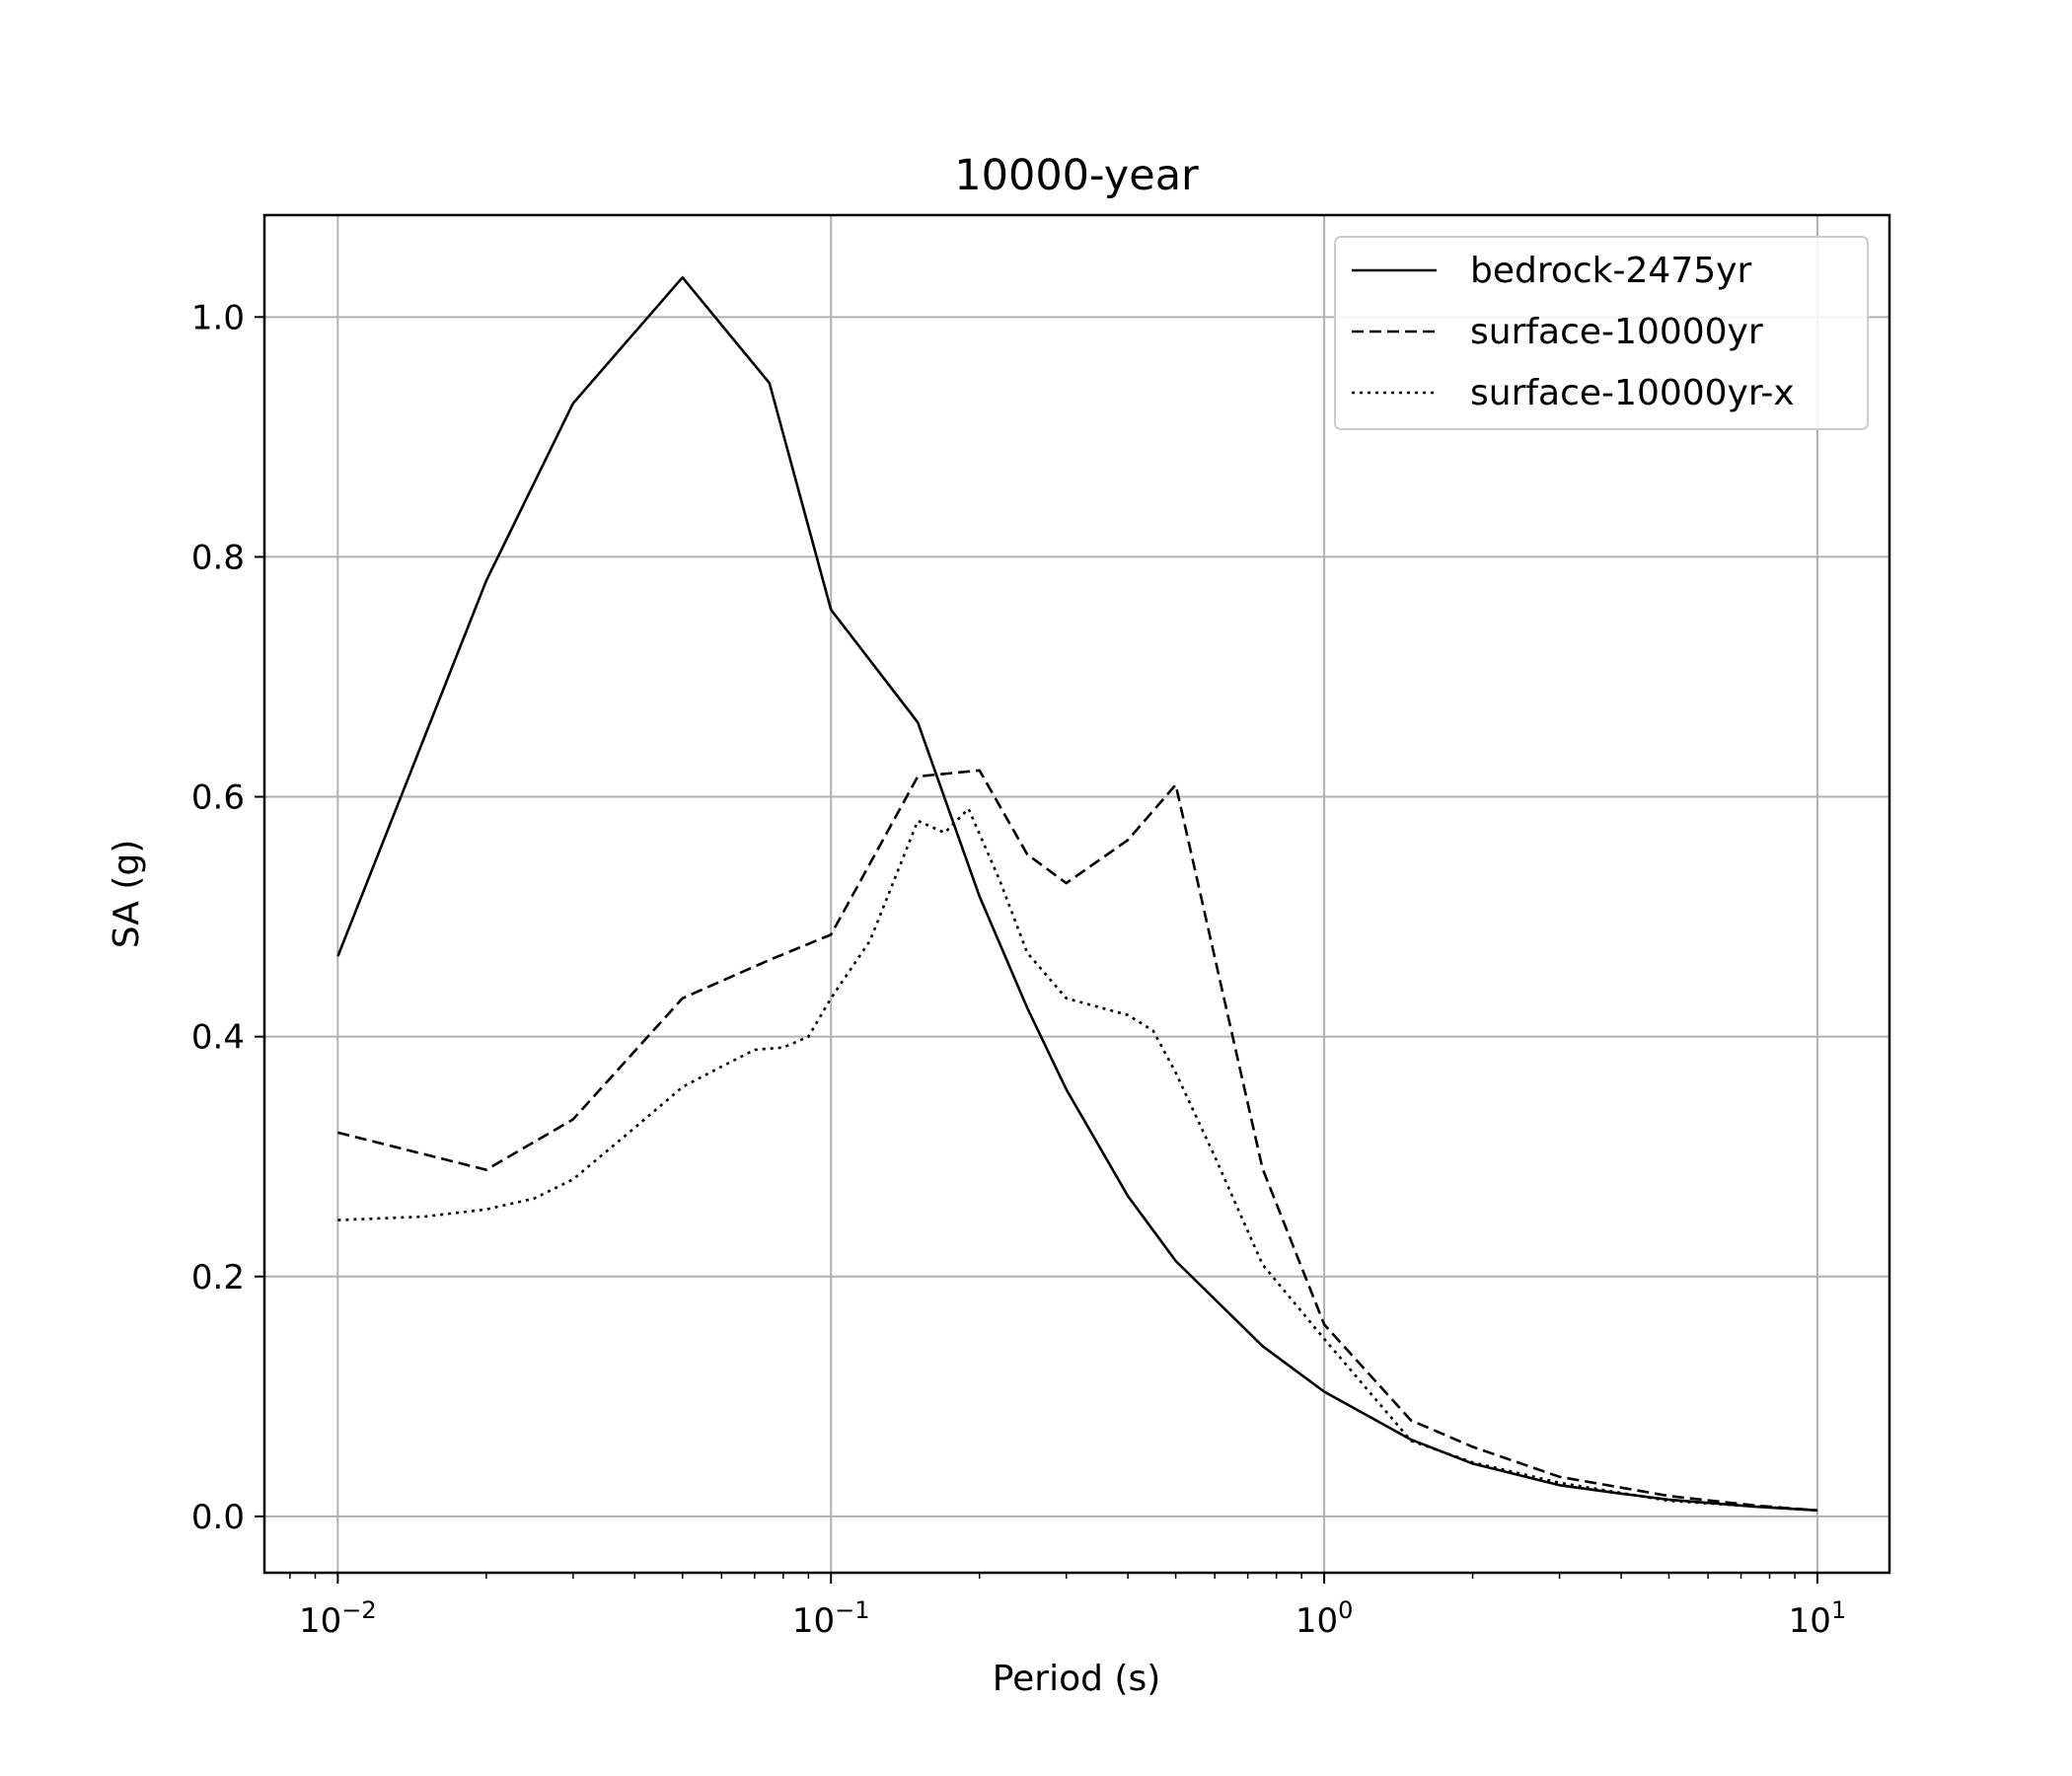  Describe the element at coordinates (218, 1038) in the screenshot. I see `y-tick-label: 0.4` at that location.